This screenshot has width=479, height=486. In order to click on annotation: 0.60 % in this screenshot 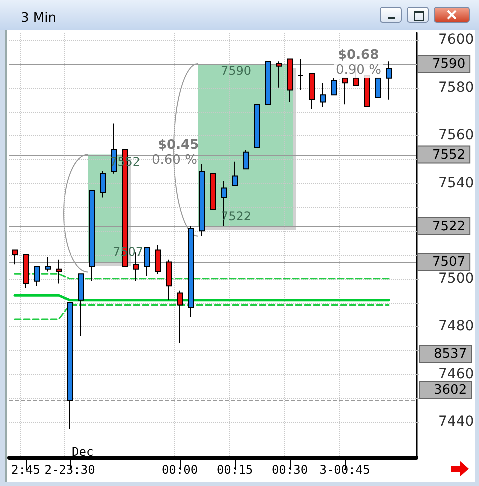, I will do `click(175, 160)`.